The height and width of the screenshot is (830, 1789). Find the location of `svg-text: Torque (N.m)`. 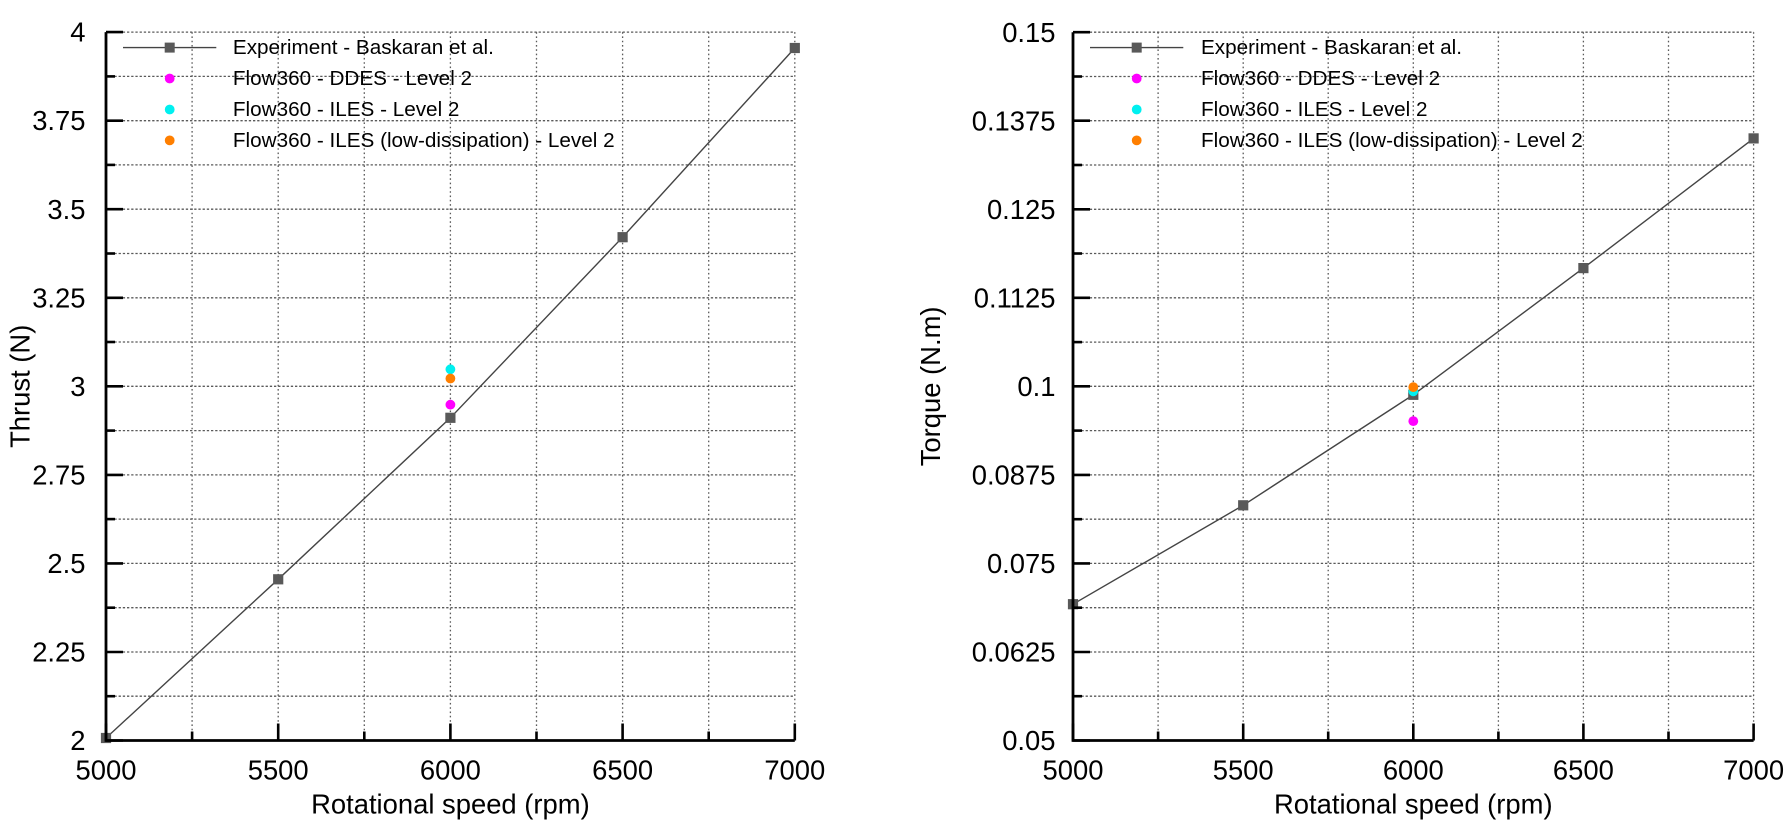

svg-text: Torque (N.m) is located at coordinates (930, 386).